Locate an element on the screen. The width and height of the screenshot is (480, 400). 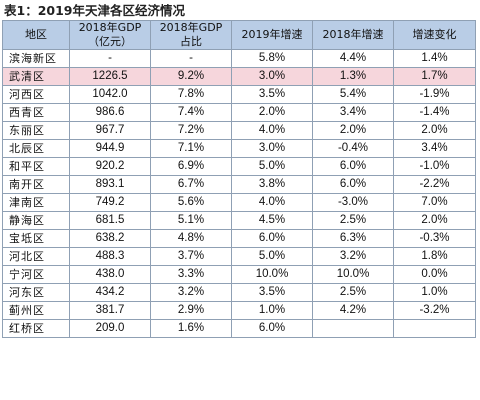
cell-growth-2019: 2.0% is located at coordinates (272, 112).